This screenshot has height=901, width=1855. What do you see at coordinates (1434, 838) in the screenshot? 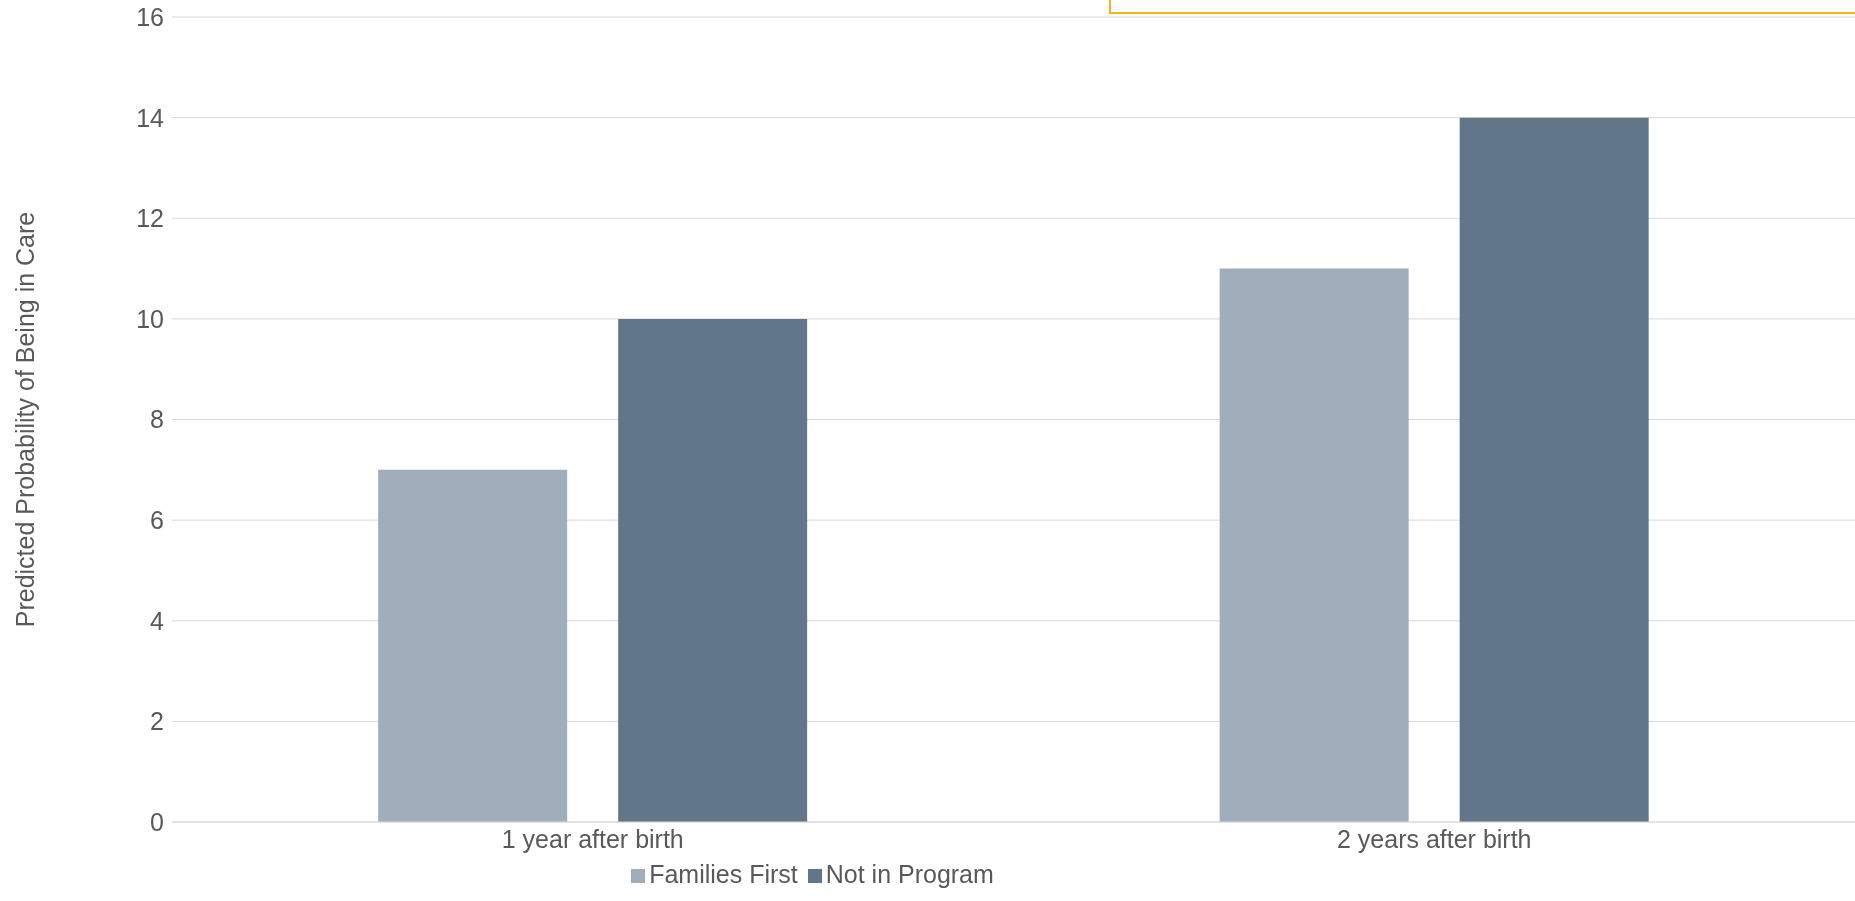
I see `x-tick-label: 2 years after birth` at bounding box center [1434, 838].